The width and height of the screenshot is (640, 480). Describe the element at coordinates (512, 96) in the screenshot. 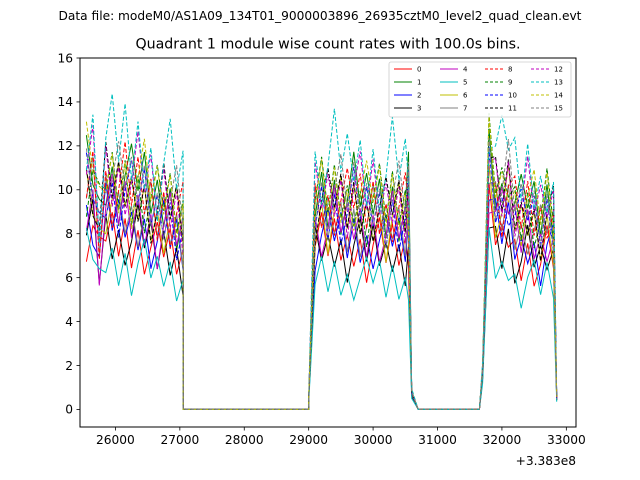

I see `legend-label-10: 10` at that location.